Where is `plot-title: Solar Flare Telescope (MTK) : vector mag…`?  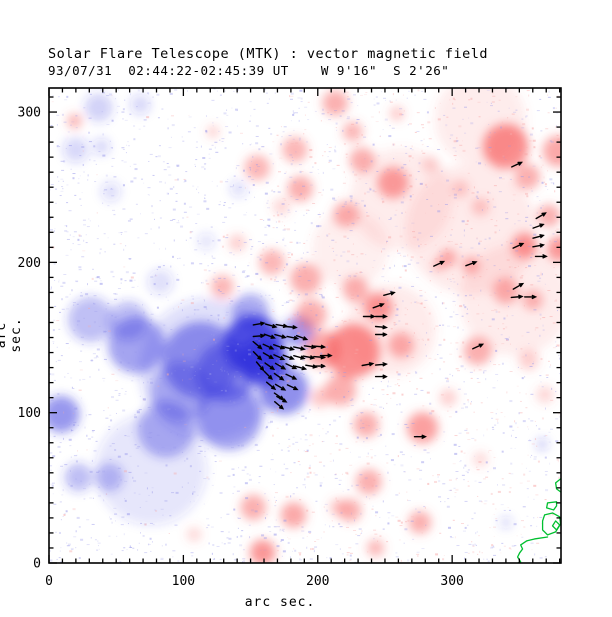
plot-title: Solar Flare Telescope (MTK) : vector mag… is located at coordinates (268, 54).